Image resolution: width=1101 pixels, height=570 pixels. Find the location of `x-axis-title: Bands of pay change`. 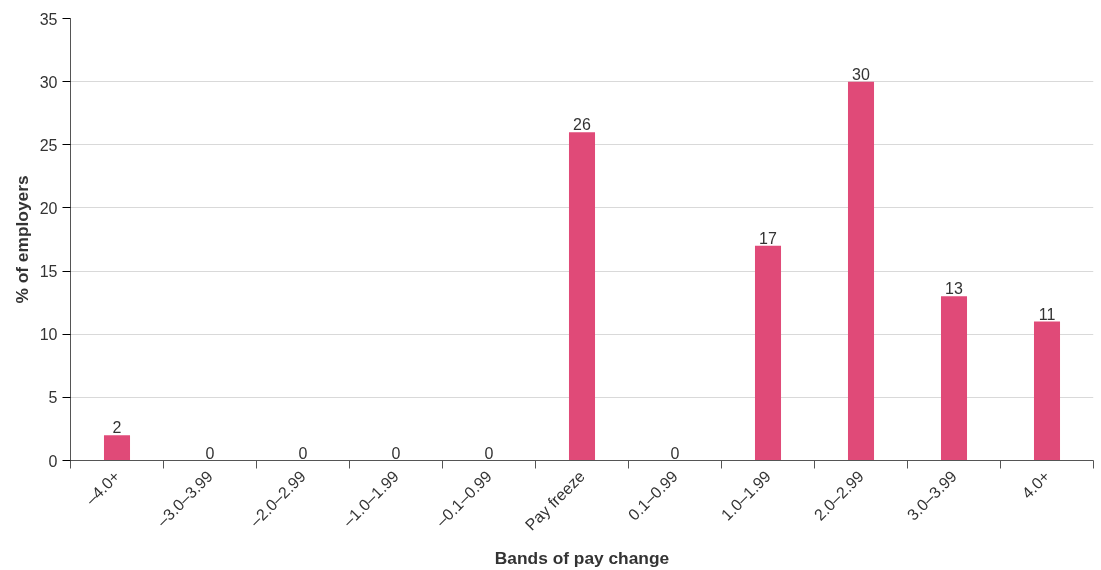

x-axis-title: Bands of pay change is located at coordinates (582, 557).